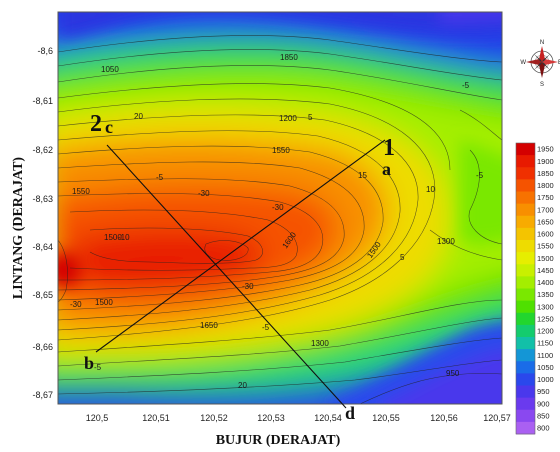 This screenshot has height=452, width=560. Describe the element at coordinates (545, 161) in the screenshot. I see `legend-value-label: 1900` at that location.